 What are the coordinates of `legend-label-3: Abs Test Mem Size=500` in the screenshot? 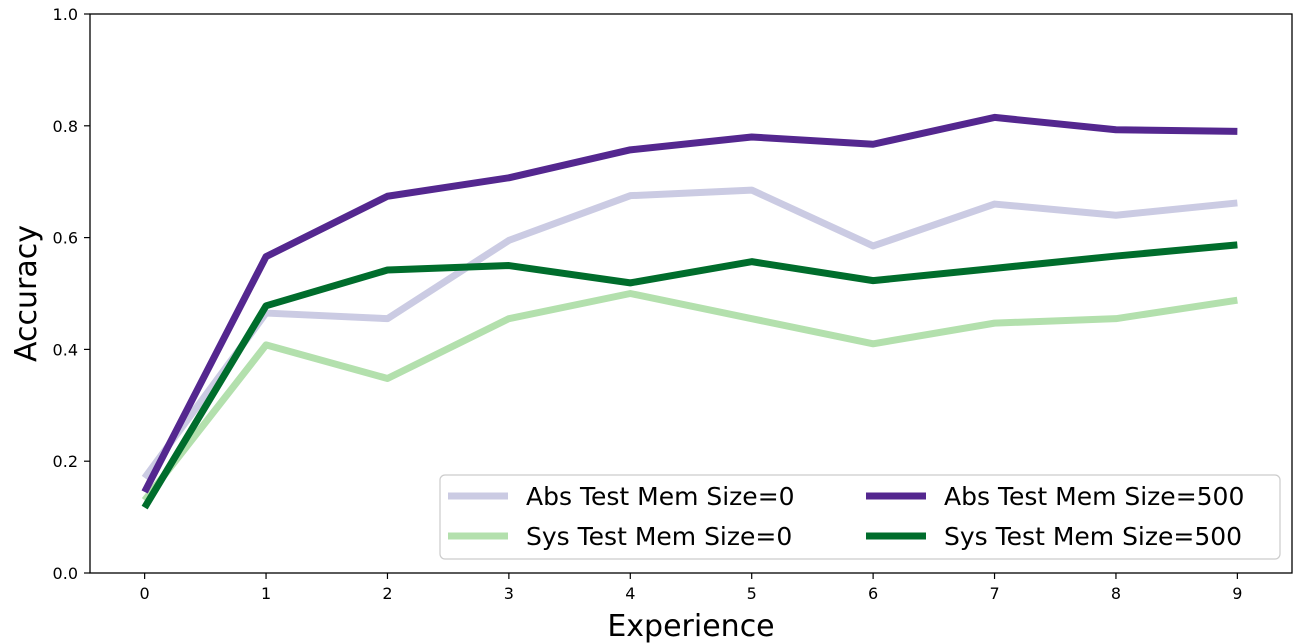 It's located at (1094, 496).